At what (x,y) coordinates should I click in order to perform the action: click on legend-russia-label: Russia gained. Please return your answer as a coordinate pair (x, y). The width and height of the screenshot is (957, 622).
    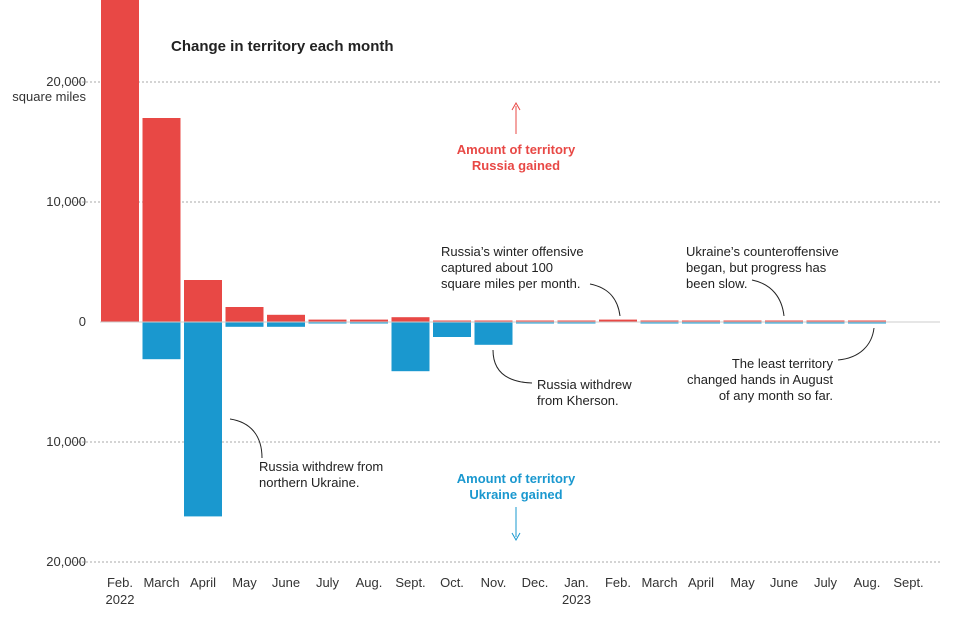
    Looking at the image, I should click on (516, 165).